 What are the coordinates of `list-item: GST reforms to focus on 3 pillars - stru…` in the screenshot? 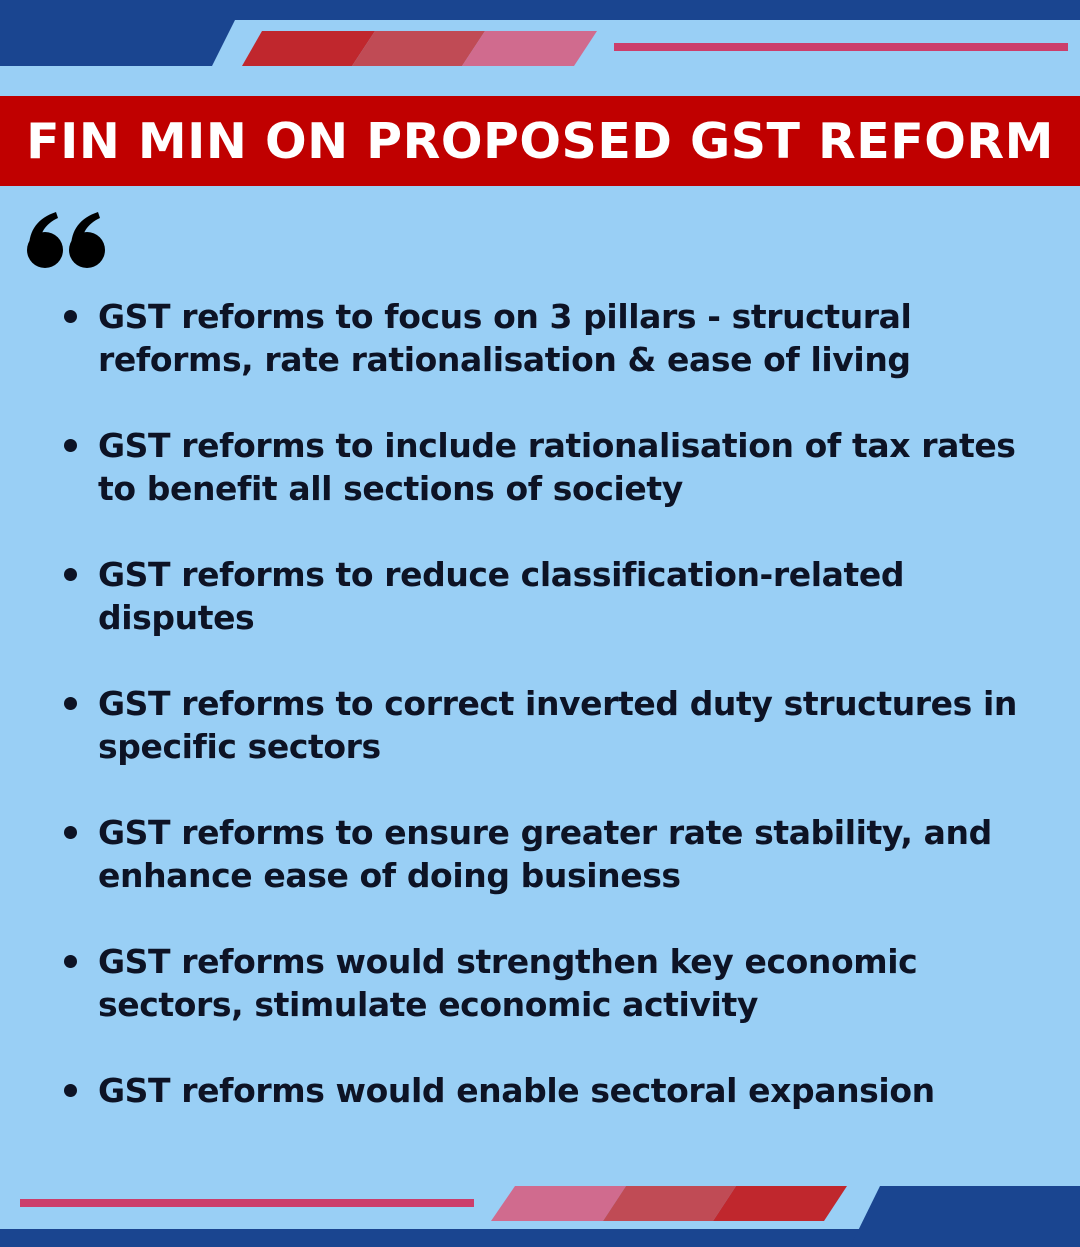 It's located at (553, 338).